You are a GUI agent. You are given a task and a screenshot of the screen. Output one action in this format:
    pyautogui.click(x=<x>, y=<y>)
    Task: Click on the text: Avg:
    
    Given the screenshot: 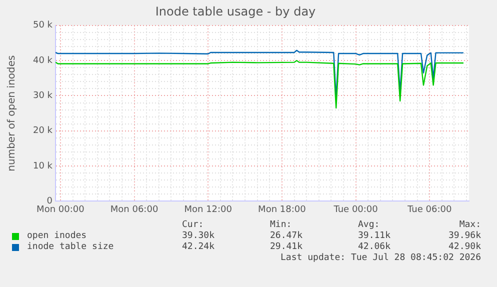 What is the action you would take?
    pyautogui.click(x=369, y=225)
    